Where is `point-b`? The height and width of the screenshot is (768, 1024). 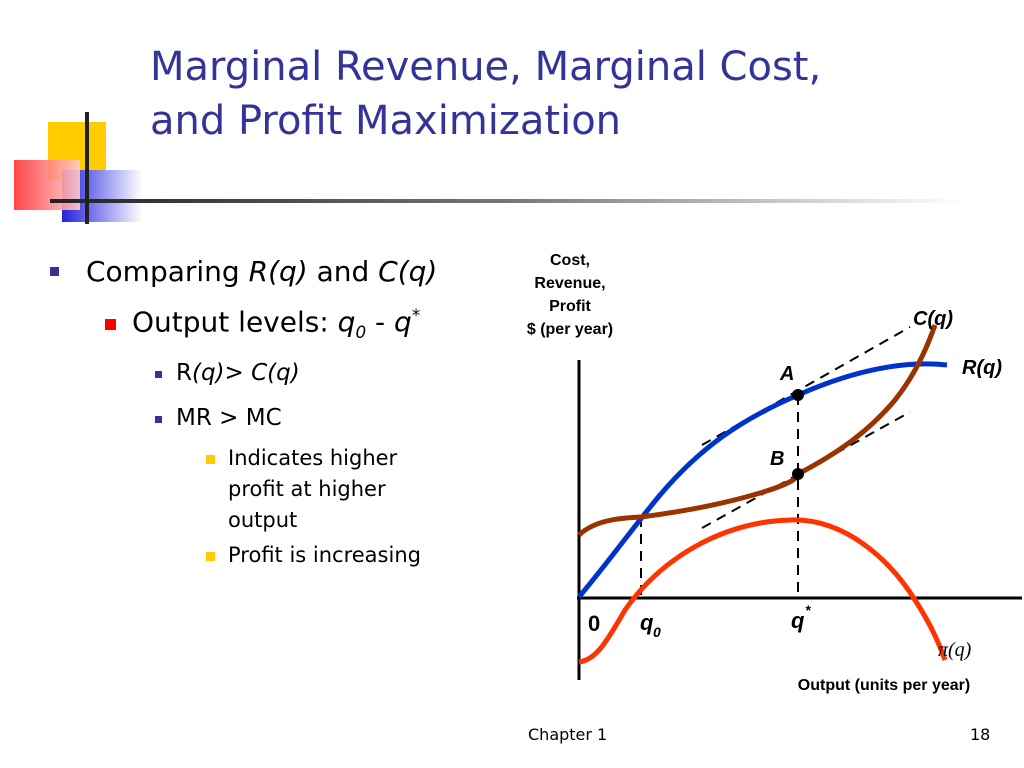 point-b is located at coordinates (798, 474).